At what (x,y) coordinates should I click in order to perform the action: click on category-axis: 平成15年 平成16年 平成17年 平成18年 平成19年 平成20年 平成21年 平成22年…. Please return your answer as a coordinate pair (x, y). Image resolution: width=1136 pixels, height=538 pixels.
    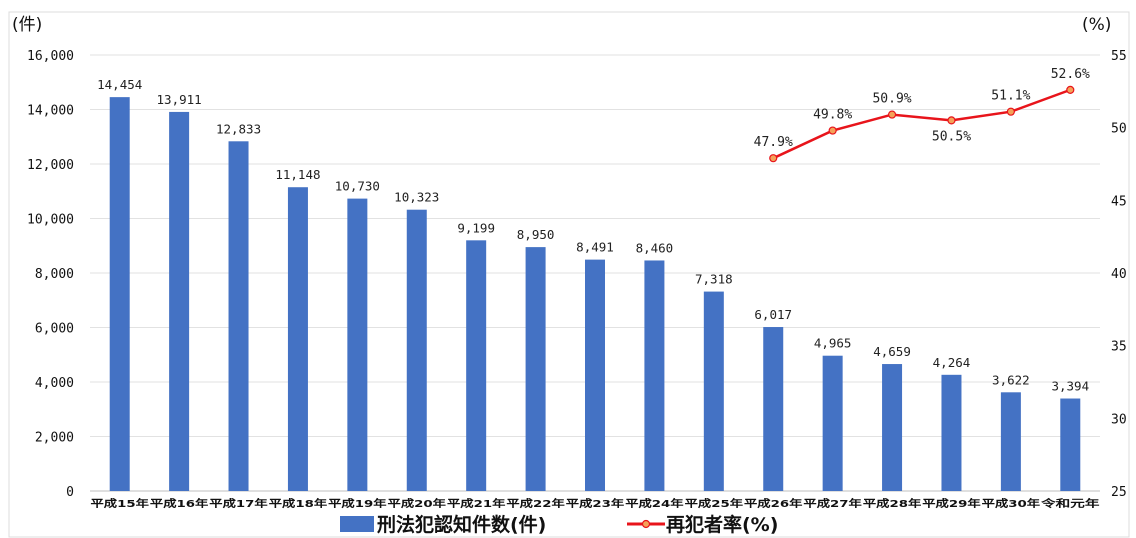
    Looking at the image, I should click on (595, 503).